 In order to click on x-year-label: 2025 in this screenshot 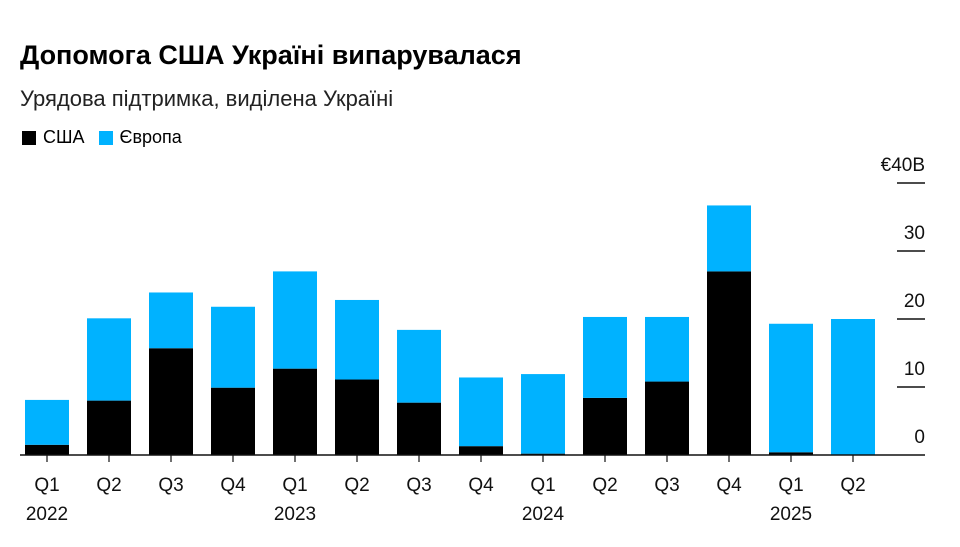, I will do `click(791, 514)`.